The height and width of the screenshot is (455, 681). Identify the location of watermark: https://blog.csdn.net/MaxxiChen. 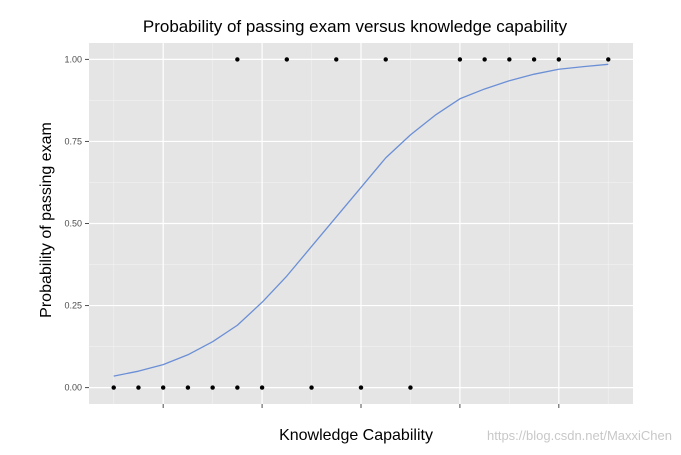
(579, 435).